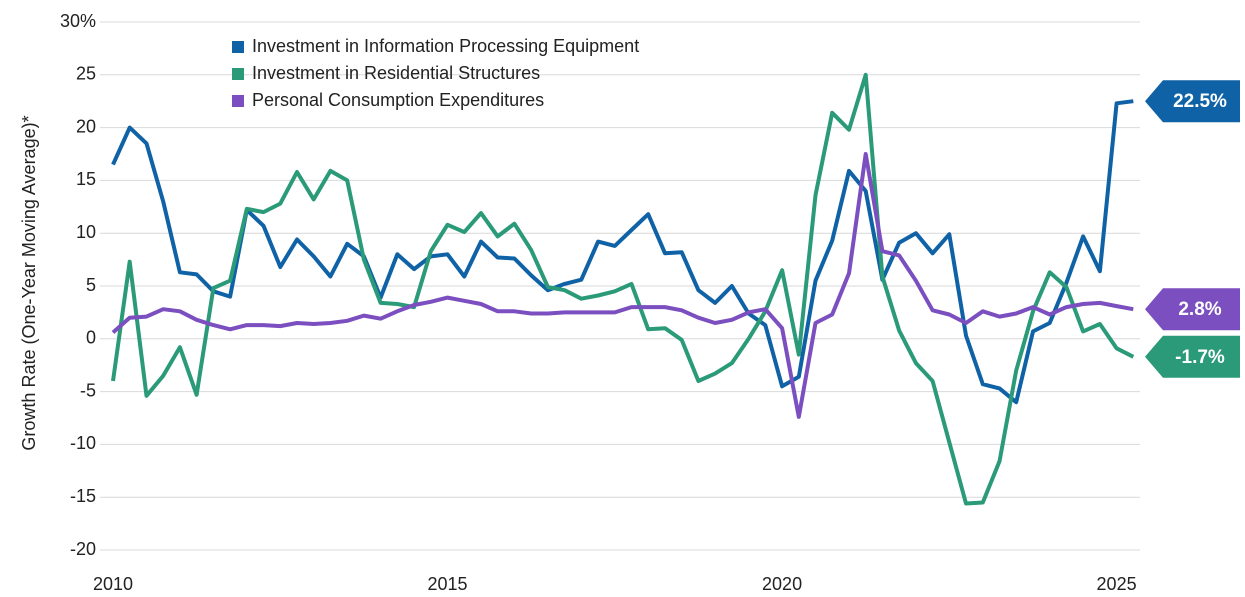 This screenshot has height=597, width=1245. What do you see at coordinates (83, 549) in the screenshot?
I see `y-tick-label: -20` at bounding box center [83, 549].